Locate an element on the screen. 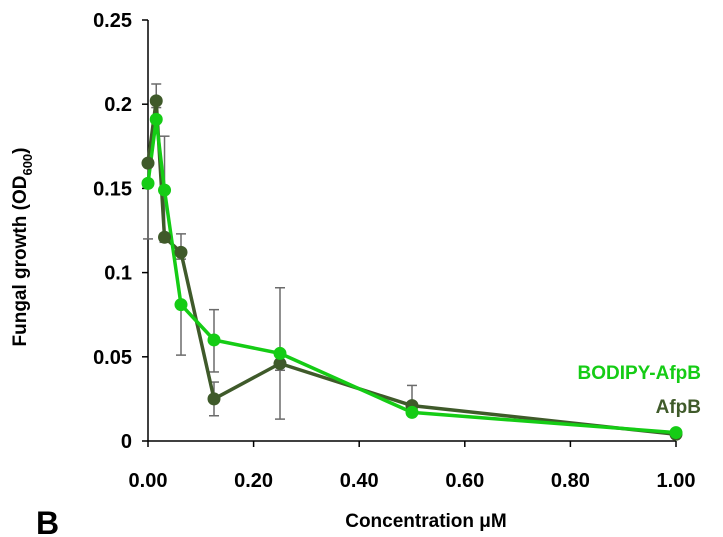 The height and width of the screenshot is (537, 723). y-tick-label: 0.15 is located at coordinates (112, 189).